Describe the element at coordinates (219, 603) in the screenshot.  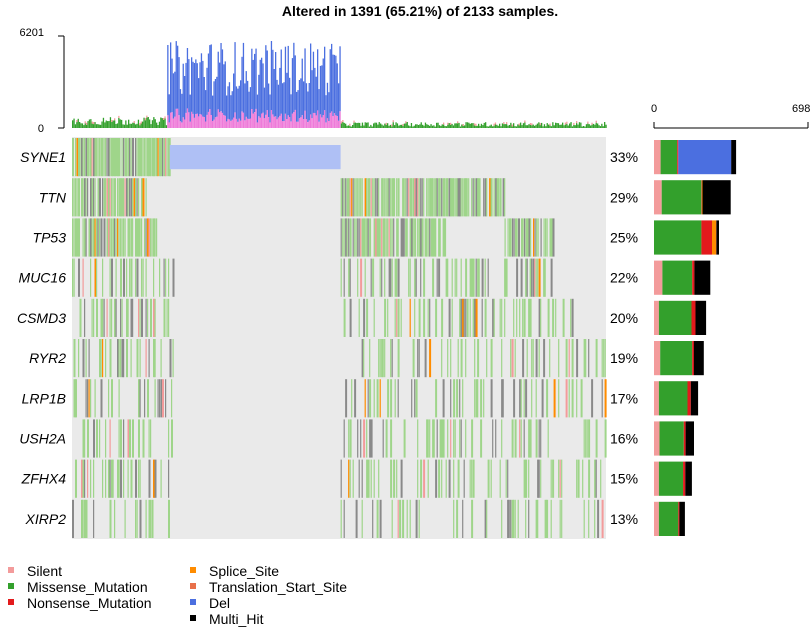
I see `legend-label-del: Del` at that location.